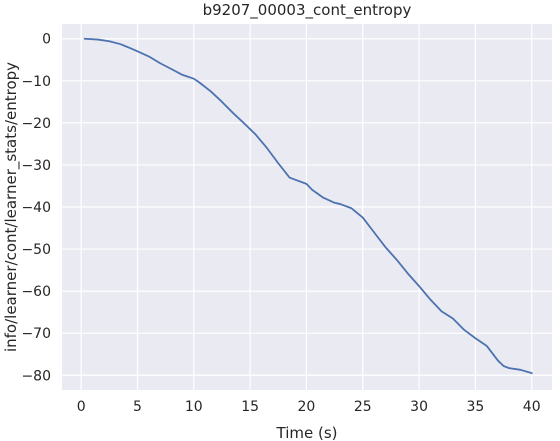  What do you see at coordinates (36, 334) in the screenshot?
I see `y-tick-label: −70` at bounding box center [36, 334].